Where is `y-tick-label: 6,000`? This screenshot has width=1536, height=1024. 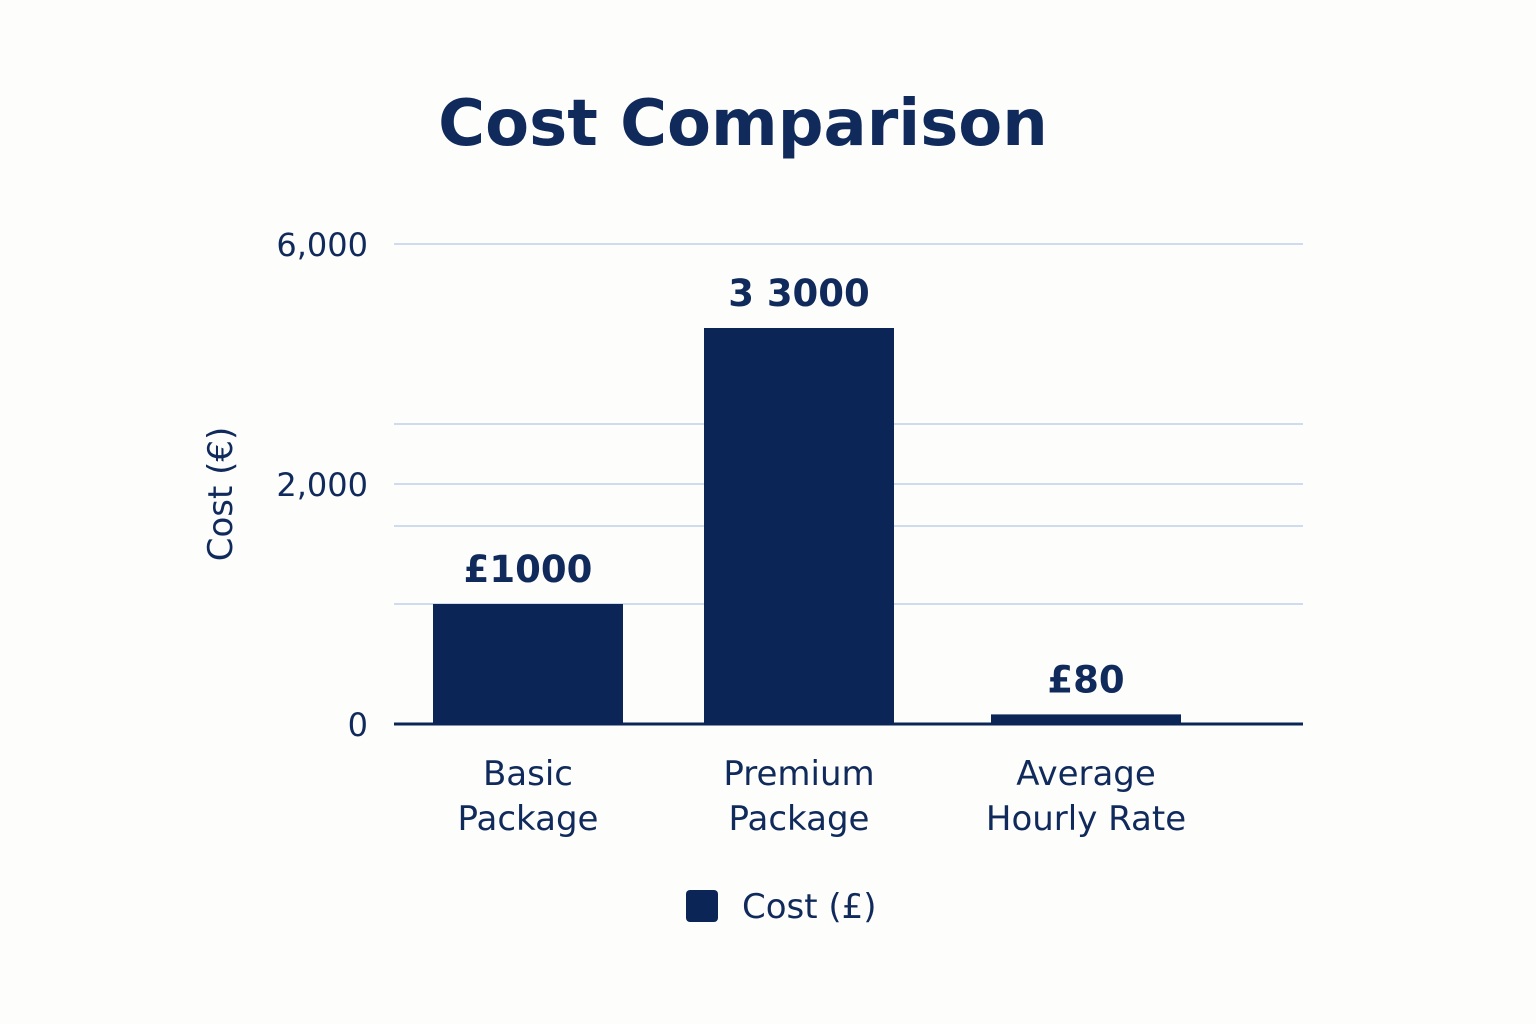
y-tick-label: 6,000 is located at coordinates (322, 245).